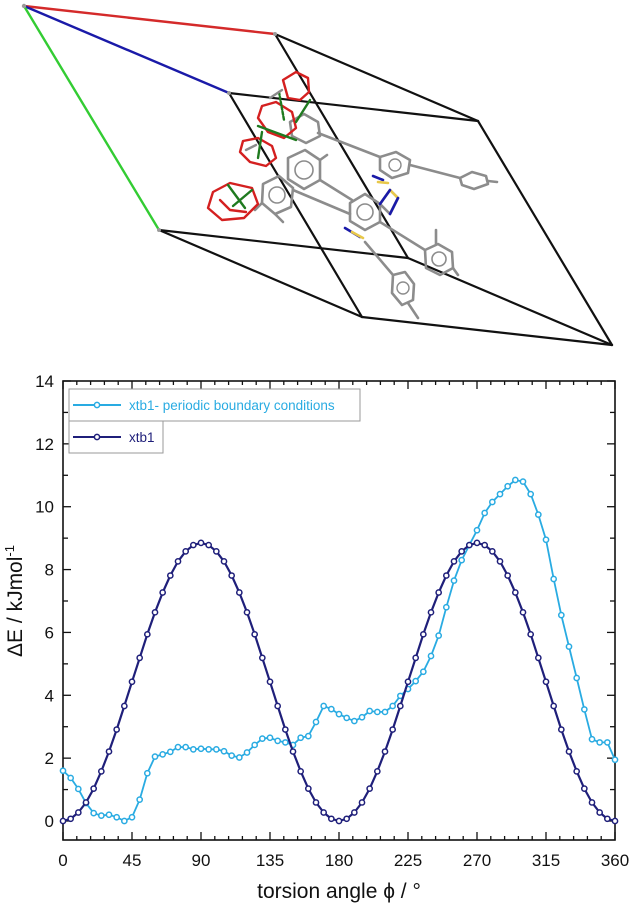  I want to click on cell-axis-b, so click(126, 49).